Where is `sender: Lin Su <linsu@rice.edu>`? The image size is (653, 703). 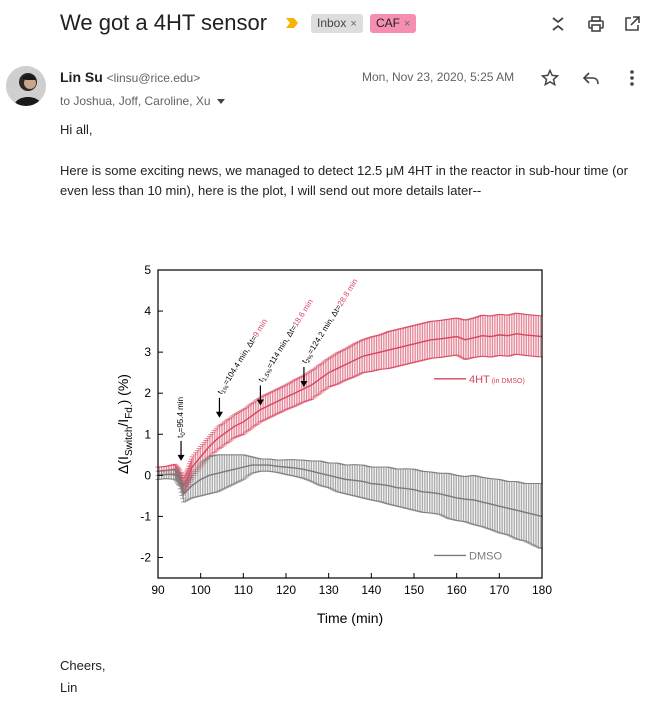
sender: Lin Su <linsu@rice.edu> is located at coordinates (130, 77).